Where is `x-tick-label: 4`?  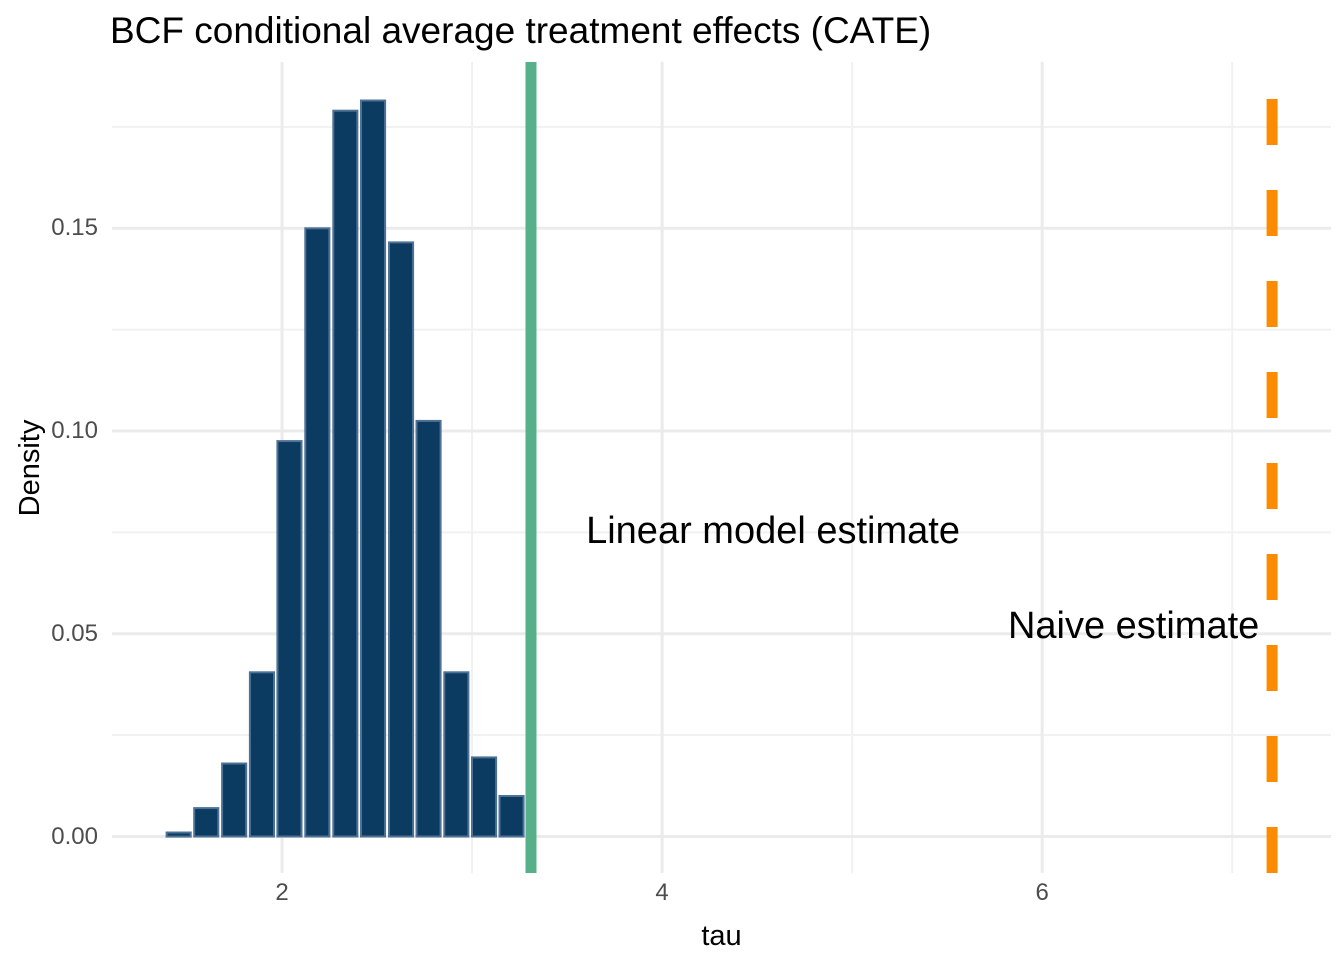 x-tick-label: 4 is located at coordinates (662, 892).